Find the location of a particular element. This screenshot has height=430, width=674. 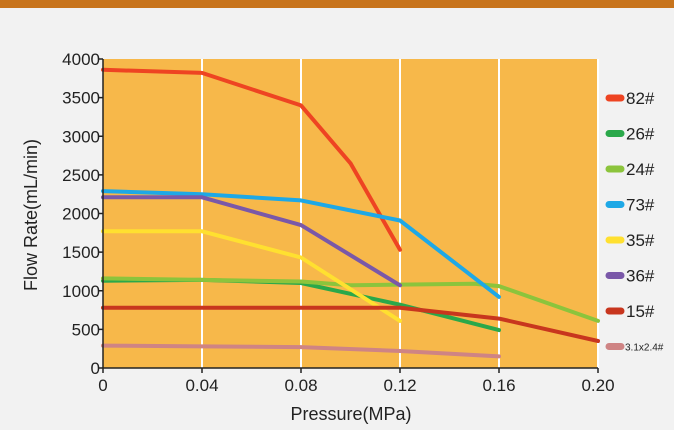

y-tick-label: 3500 is located at coordinates (81, 98).